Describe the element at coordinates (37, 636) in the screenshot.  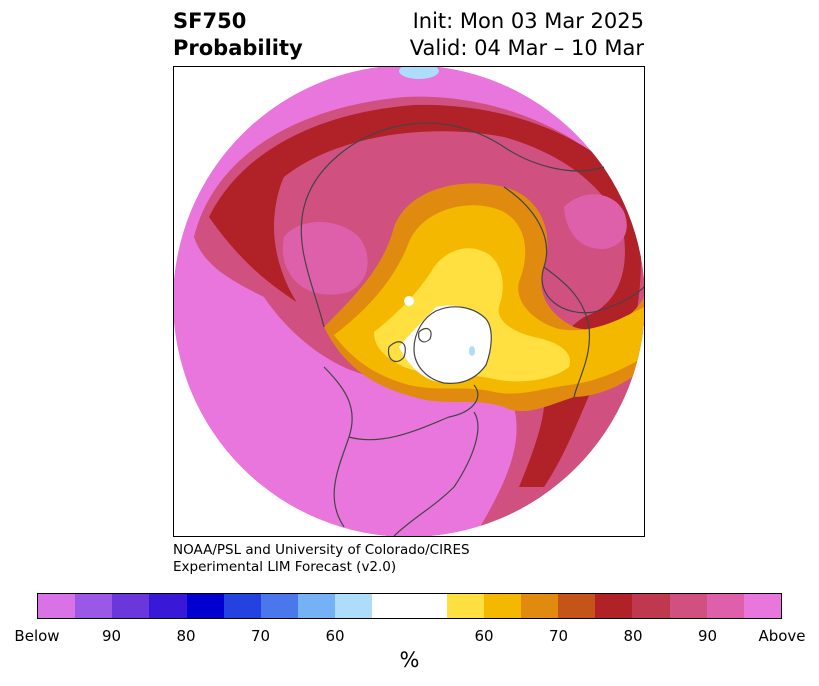
I see `colorbar-tick-label: Below` at that location.